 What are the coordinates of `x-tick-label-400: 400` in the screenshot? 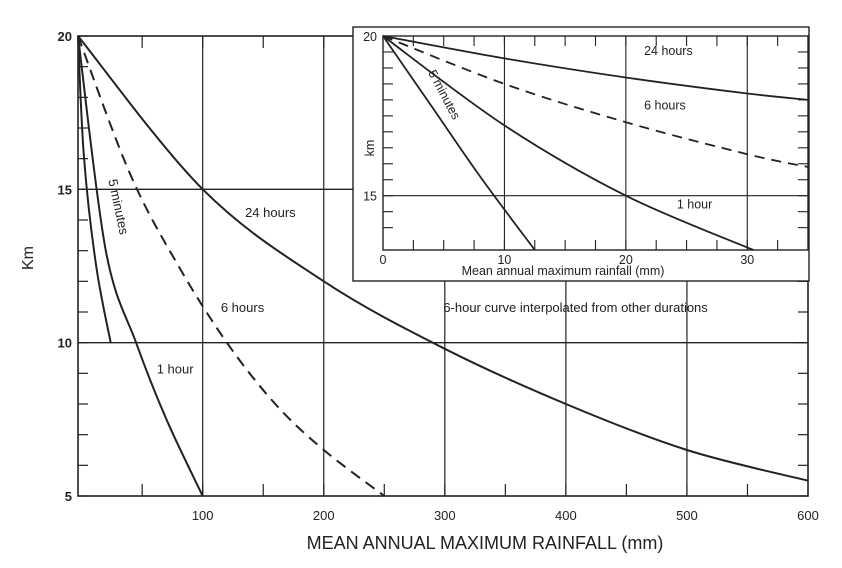 It's located at (566, 515).